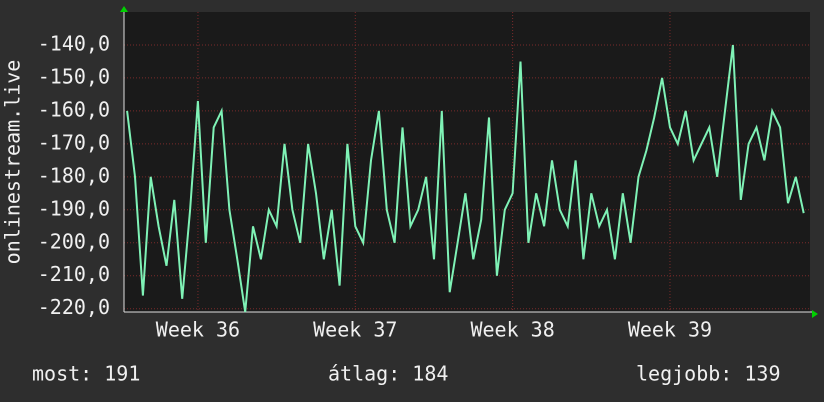  I want to click on x-tick-label: Week 38, so click(512, 330).